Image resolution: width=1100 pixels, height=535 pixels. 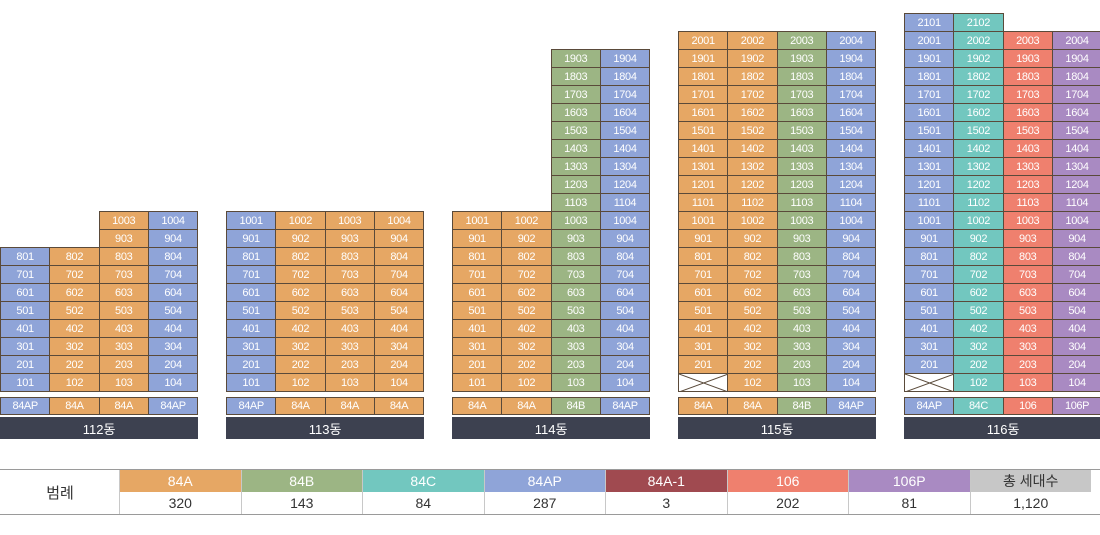 I want to click on unit-cell: 404, so click(x=851, y=328).